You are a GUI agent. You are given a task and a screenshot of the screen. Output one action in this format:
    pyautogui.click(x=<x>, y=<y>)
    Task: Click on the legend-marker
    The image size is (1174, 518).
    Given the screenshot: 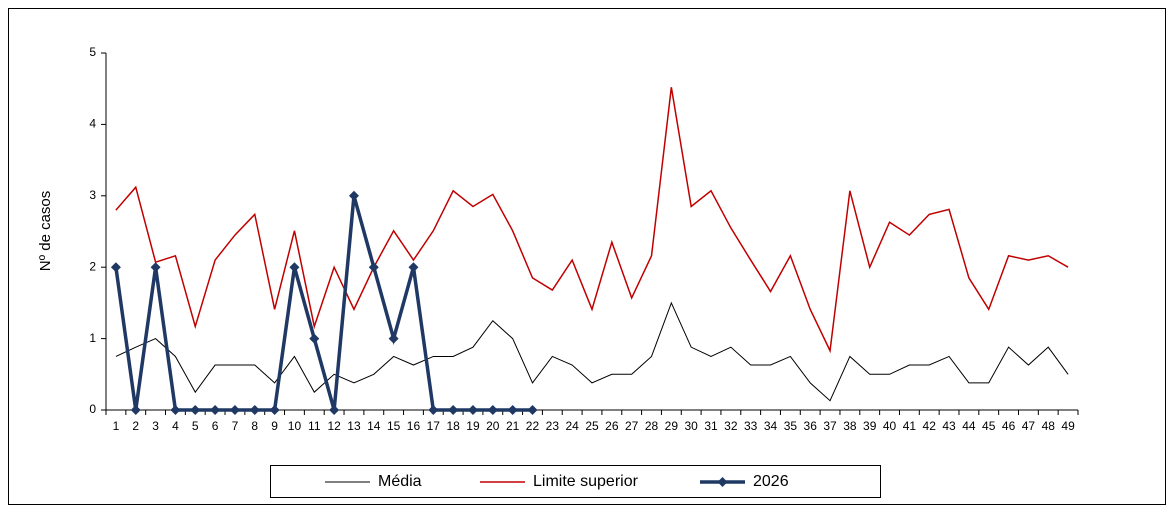 What is the action you would take?
    pyautogui.click(x=722, y=482)
    